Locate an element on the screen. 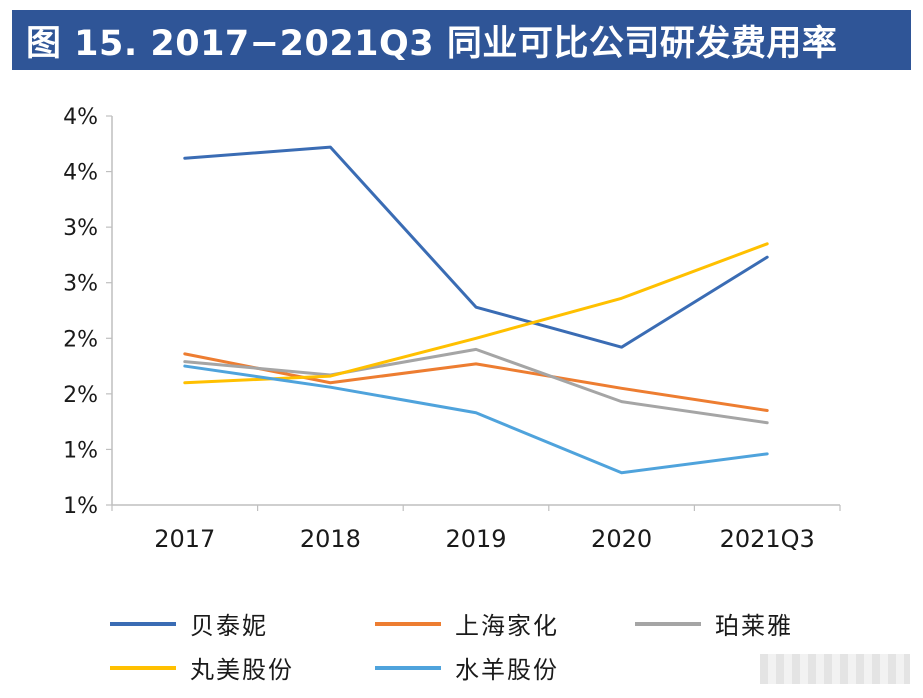 This screenshot has height=698, width=923. legend-item: 贝泰妮 is located at coordinates (189, 623).